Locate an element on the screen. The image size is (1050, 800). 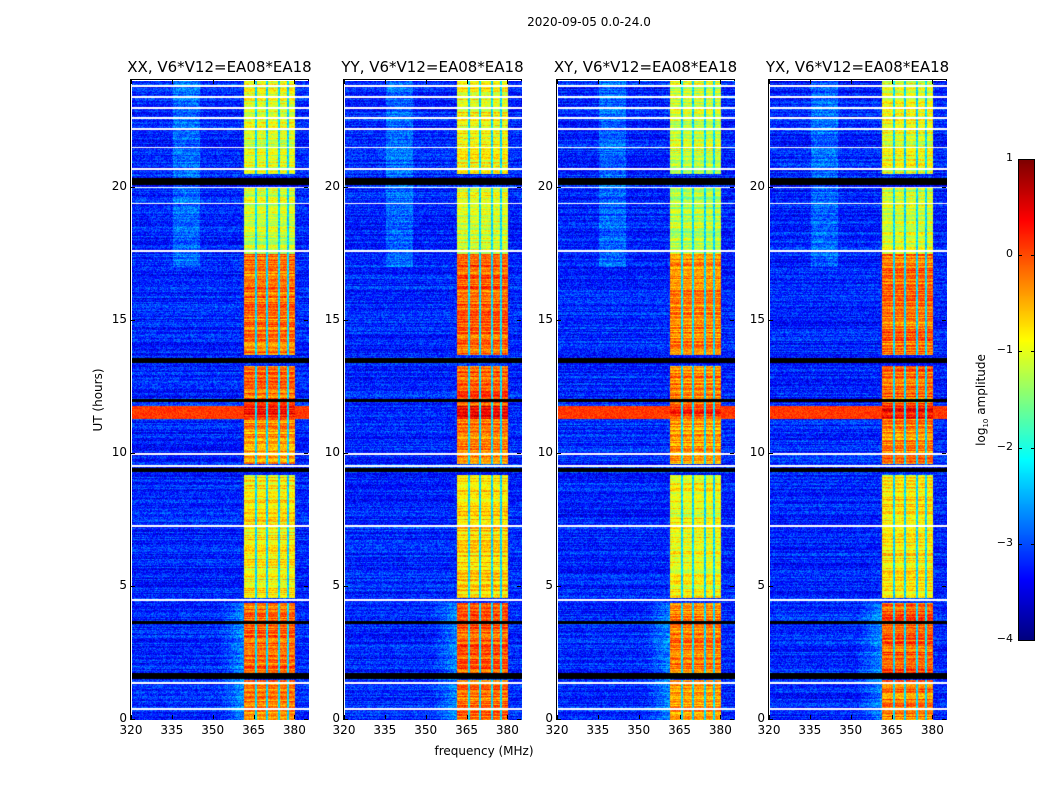
heatmap-image is located at coordinates (858, 400).